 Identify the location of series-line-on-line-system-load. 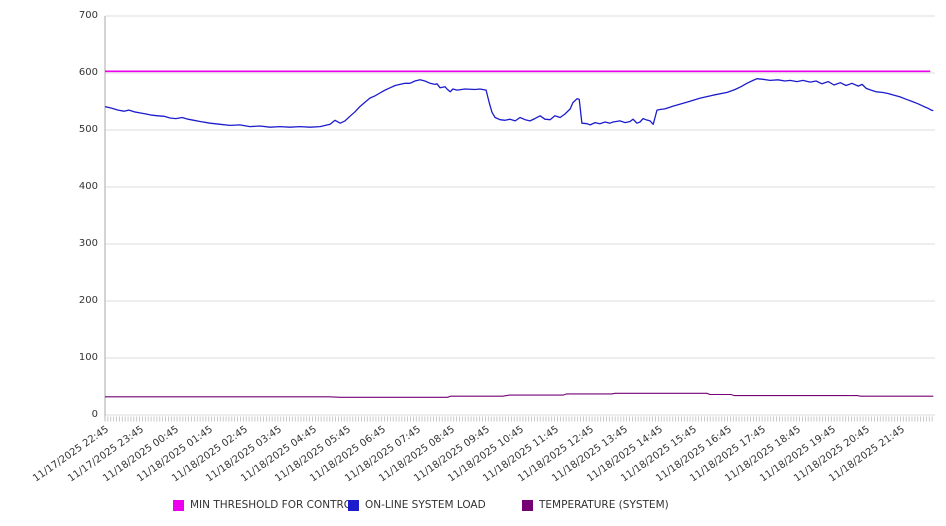
(519, 103).